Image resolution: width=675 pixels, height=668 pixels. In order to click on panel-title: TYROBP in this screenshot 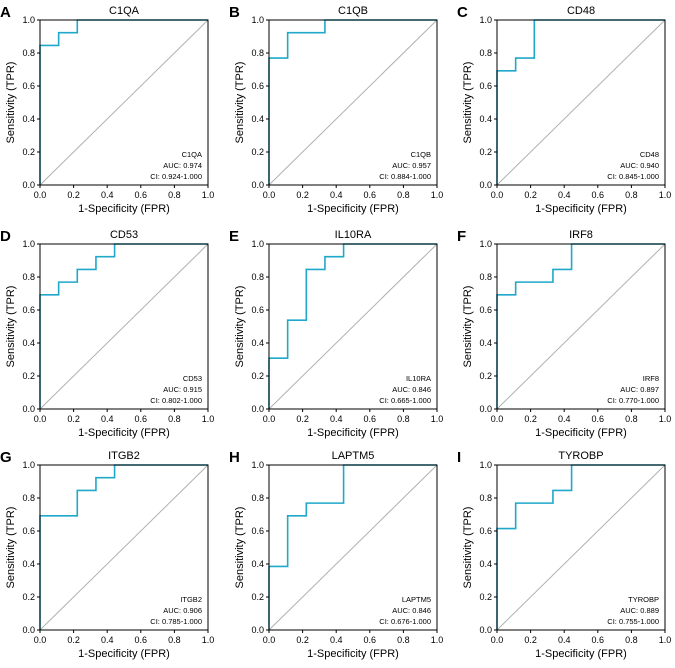, I will do `click(580, 456)`.